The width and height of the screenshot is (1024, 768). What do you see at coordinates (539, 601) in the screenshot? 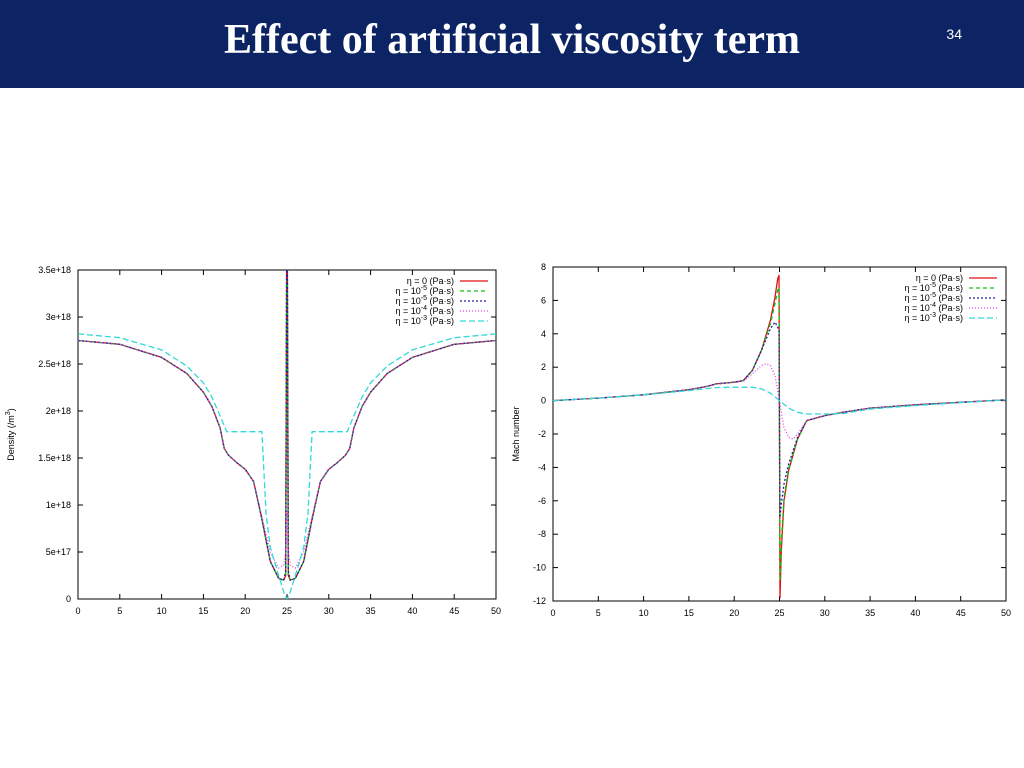
I see `y-tick-label: -12` at bounding box center [539, 601].